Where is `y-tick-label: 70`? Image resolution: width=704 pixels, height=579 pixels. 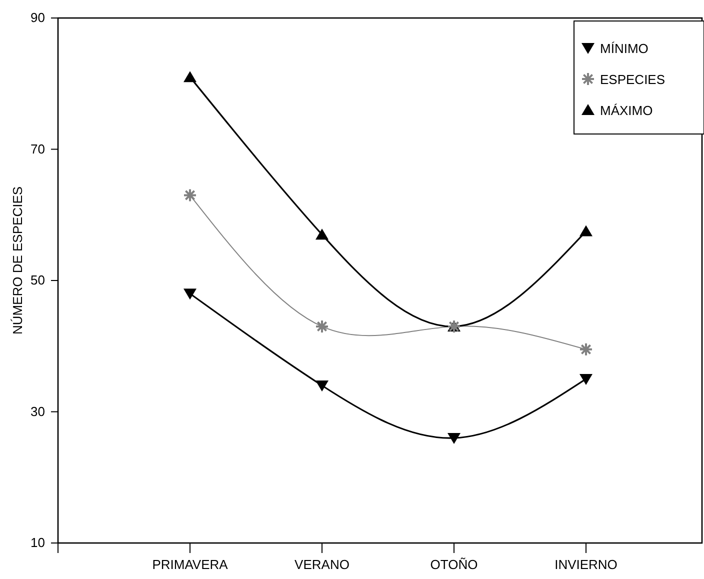 y-tick-label: 70 is located at coordinates (37, 148).